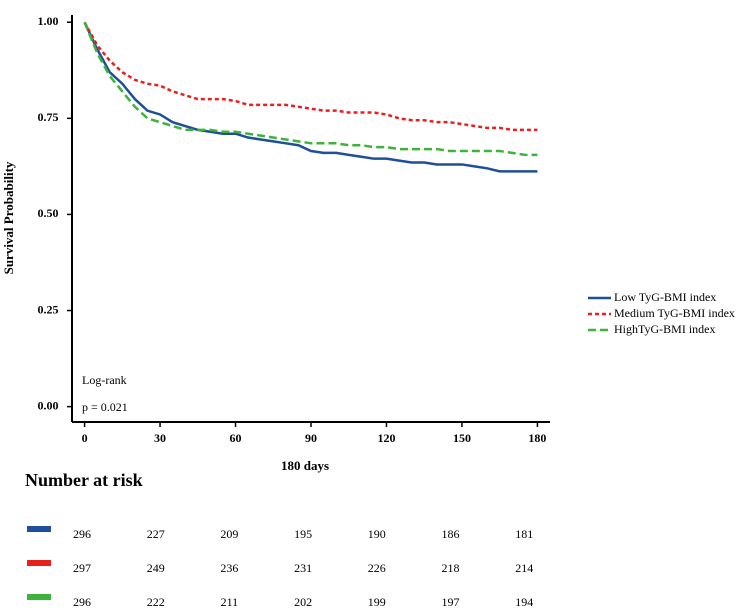 This screenshot has width=739, height=608. What do you see at coordinates (524, 601) in the screenshot?
I see `risk-count: 194` at bounding box center [524, 601].